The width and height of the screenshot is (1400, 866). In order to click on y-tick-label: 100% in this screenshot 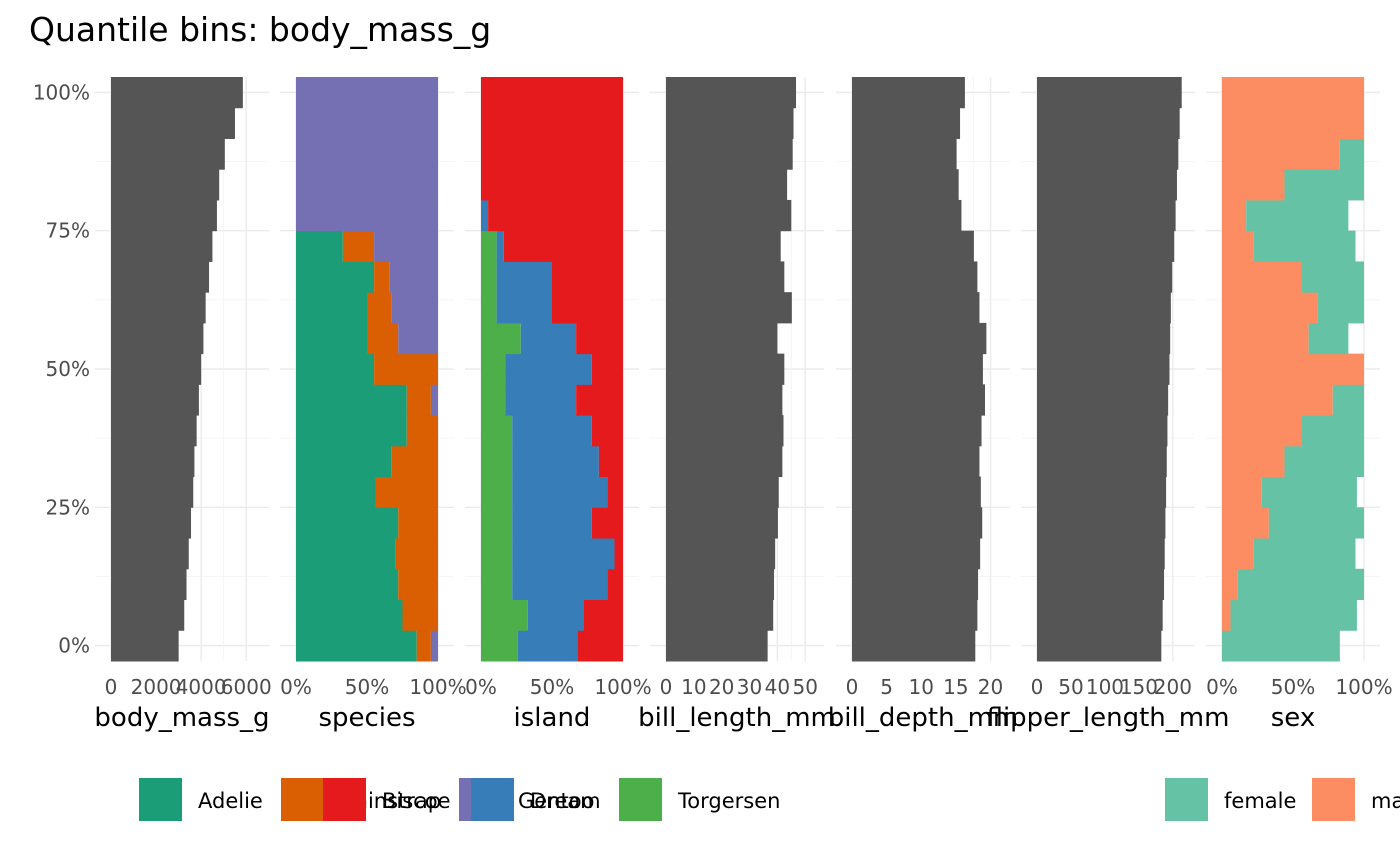, I will do `click(61, 92)`.